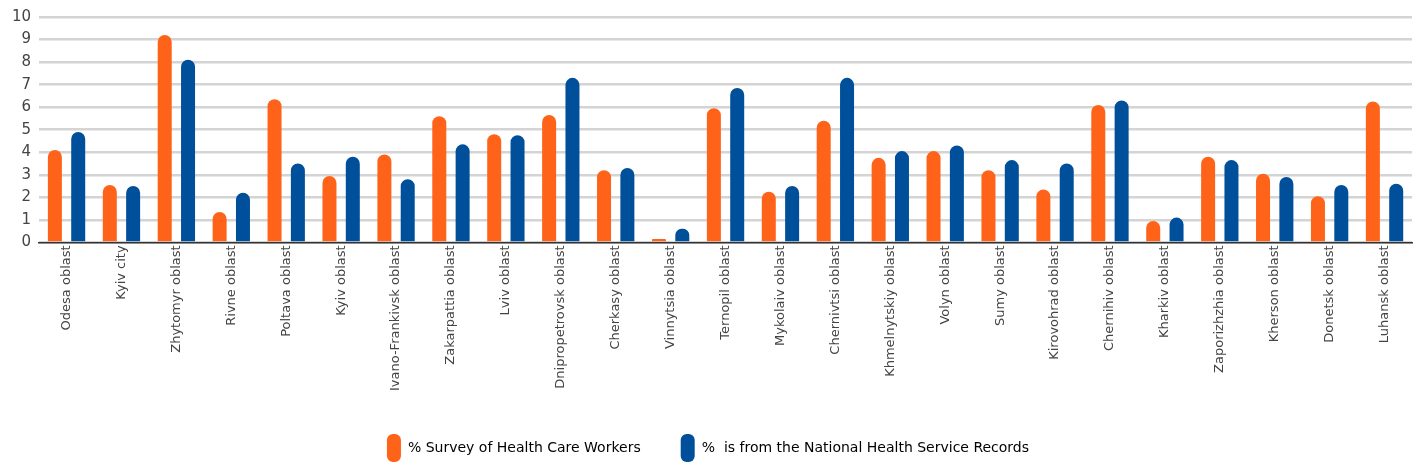 The height and width of the screenshot is (472, 1416). I want to click on x-tick-label: Ternopil oblast, so click(724, 293).